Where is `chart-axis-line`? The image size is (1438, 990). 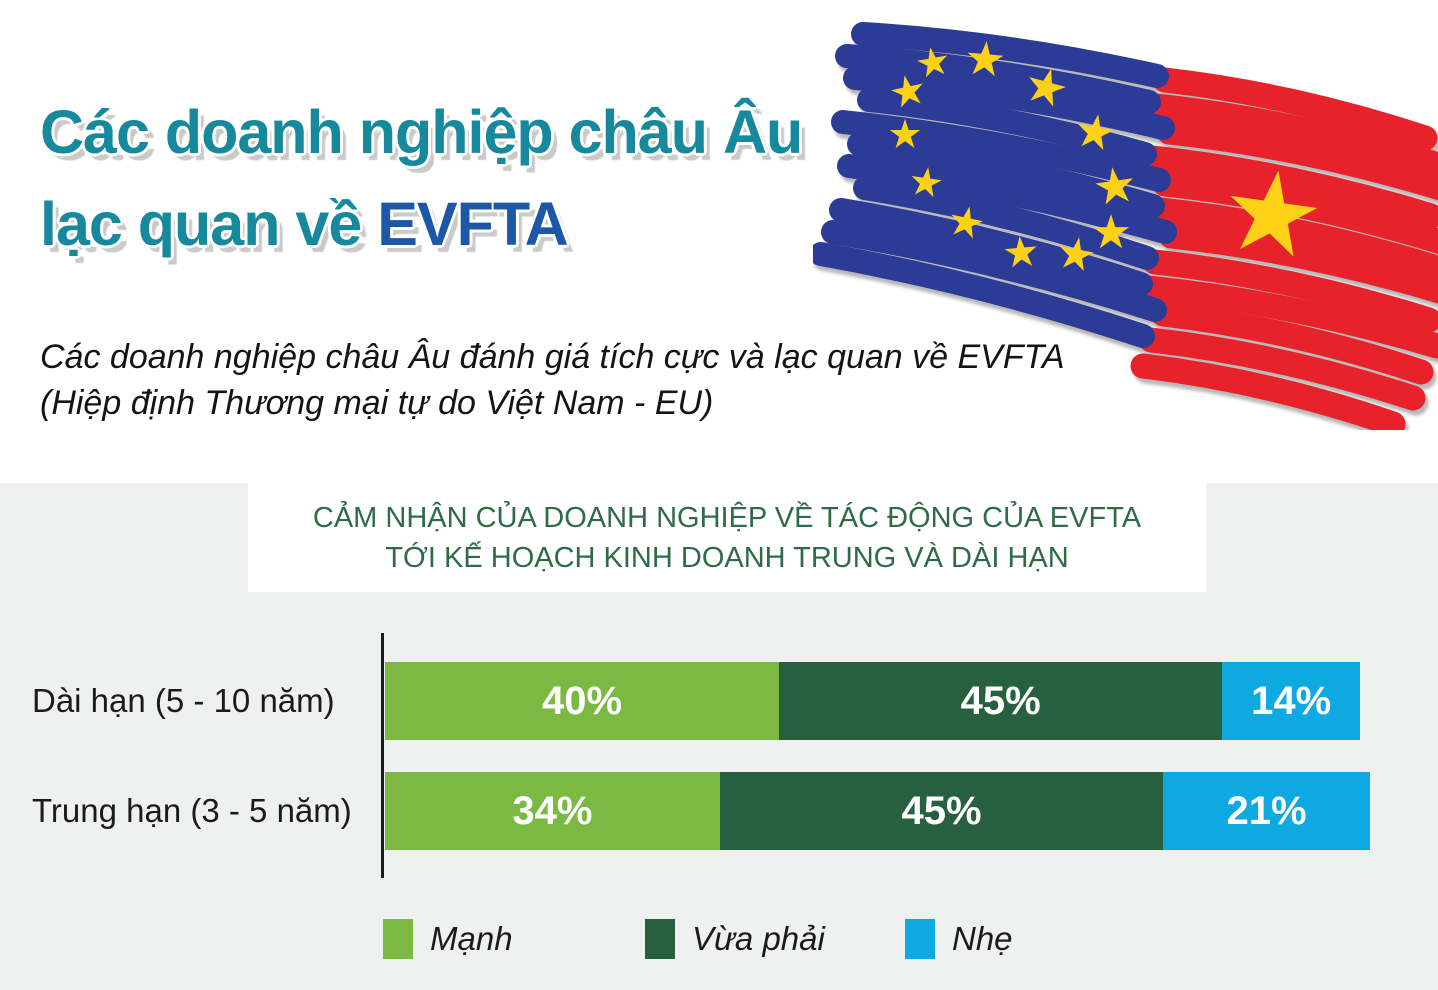 chart-axis-line is located at coordinates (382, 755).